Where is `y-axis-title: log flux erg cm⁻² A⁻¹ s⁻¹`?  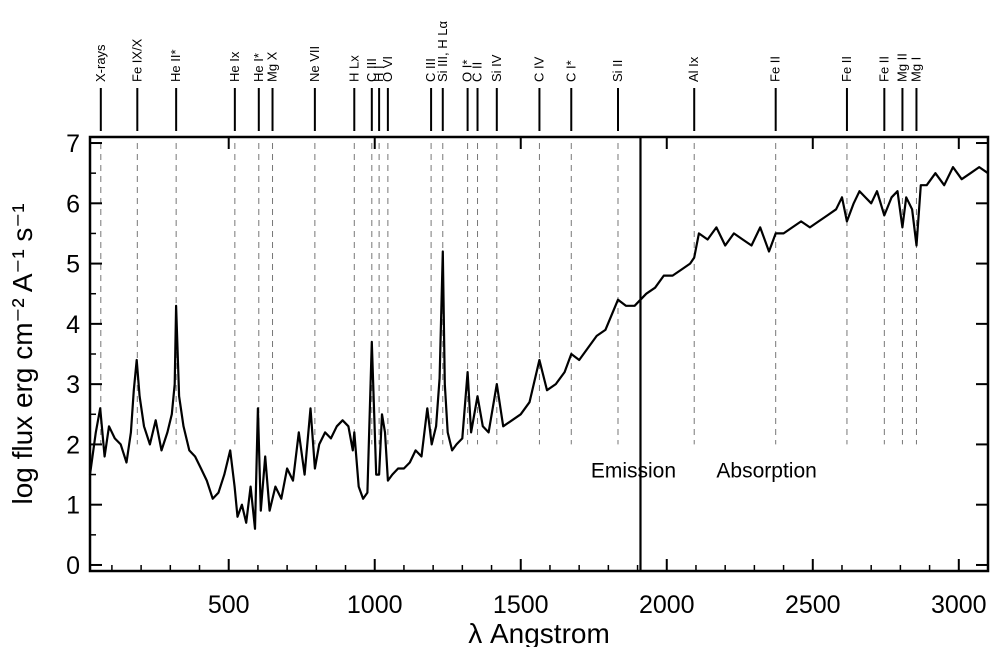 y-axis-title: log flux erg cm⁻² A⁻¹ s⁻¹ is located at coordinates (22, 353).